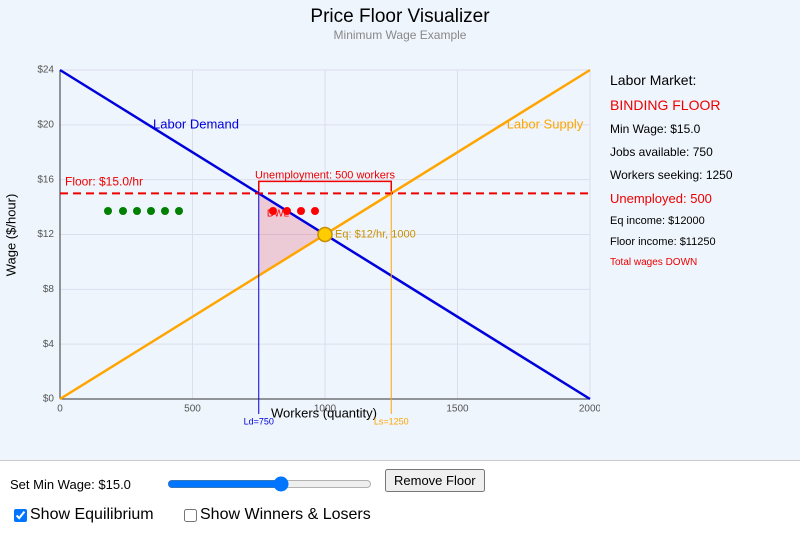 The width and height of the screenshot is (800, 542). Describe the element at coordinates (400, 35) in the screenshot. I see `chart-subtitle: Minimum Wage Example` at that location.